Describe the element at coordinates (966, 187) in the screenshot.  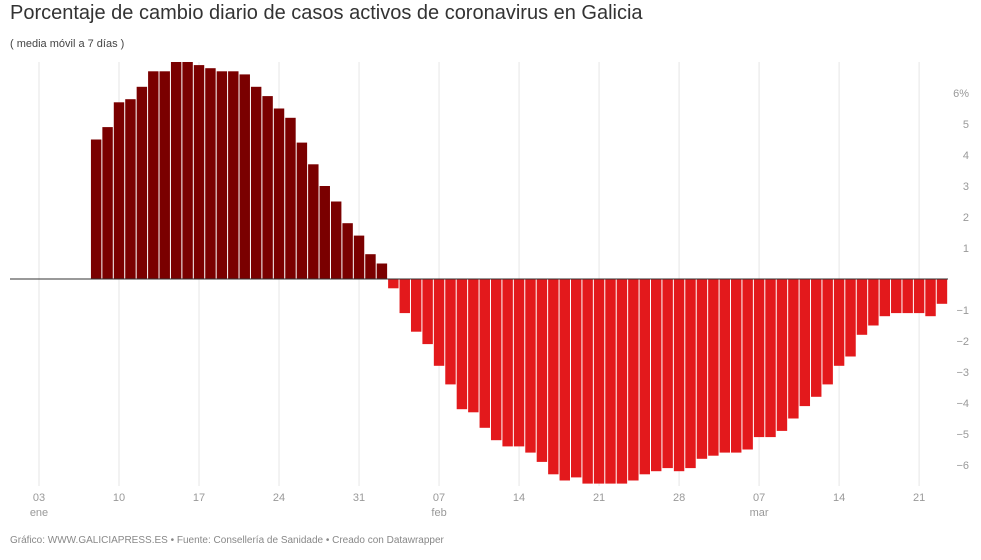
I see `y-tick-label: 3` at that location.